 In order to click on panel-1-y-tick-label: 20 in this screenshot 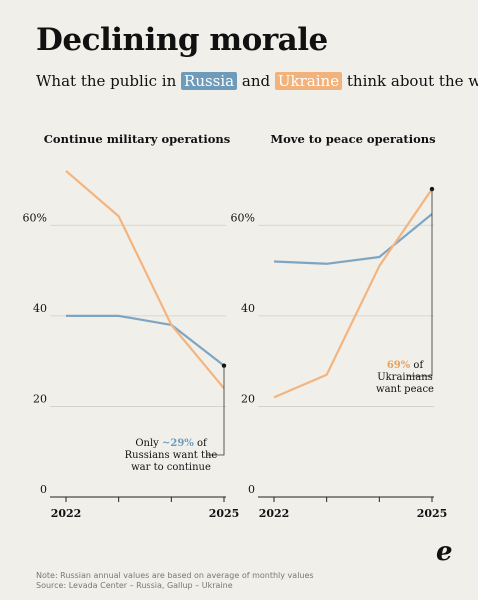, I will do `click(40, 398)`.